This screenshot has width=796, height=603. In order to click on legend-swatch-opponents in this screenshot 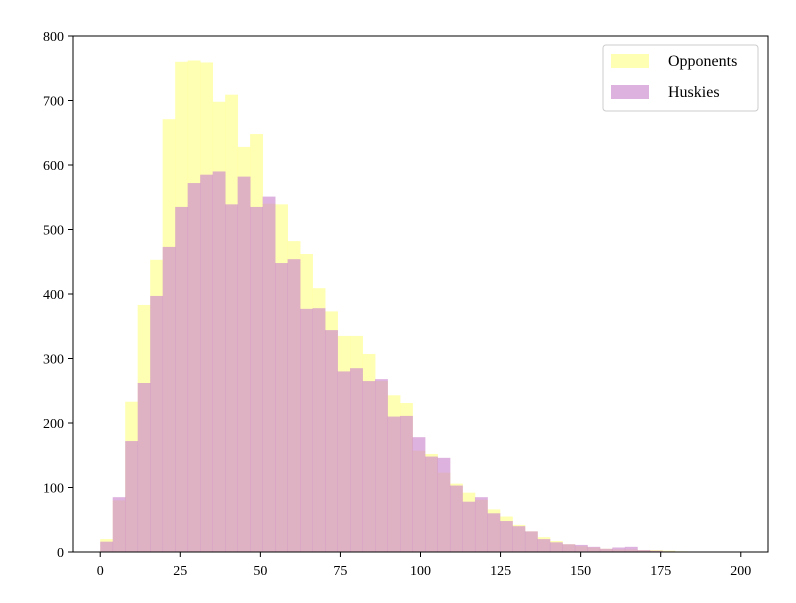, I will do `click(630, 61)`.